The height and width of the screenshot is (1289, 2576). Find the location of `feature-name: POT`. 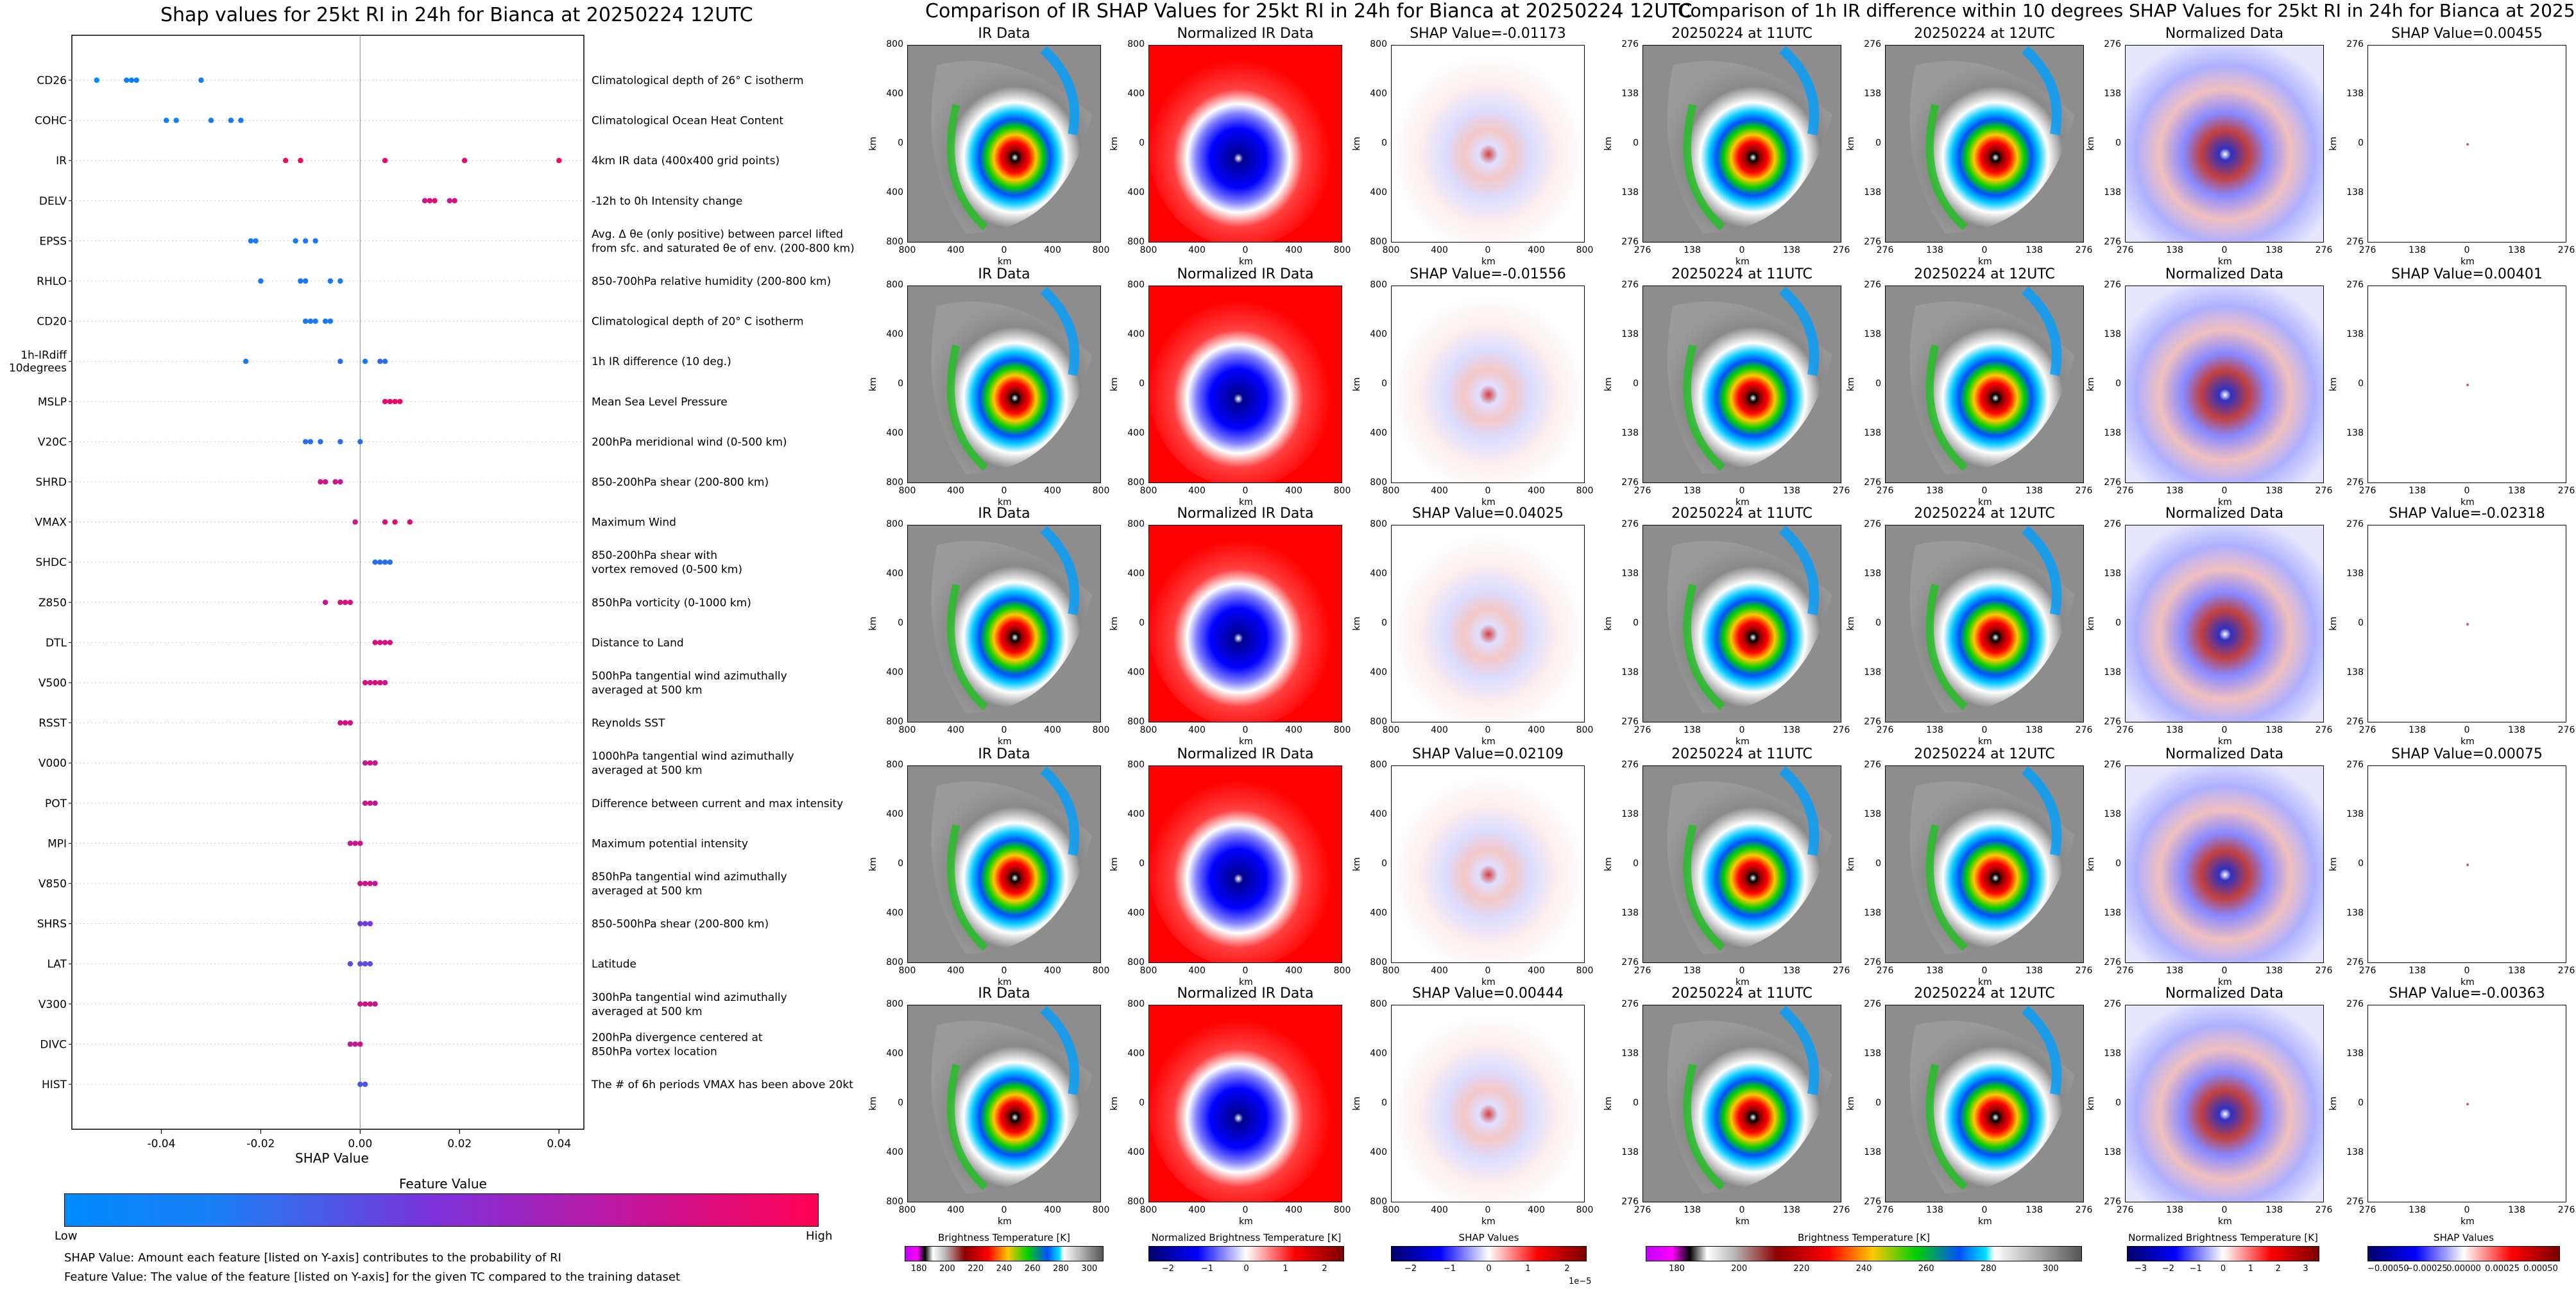

feature-name: POT is located at coordinates (56, 804).